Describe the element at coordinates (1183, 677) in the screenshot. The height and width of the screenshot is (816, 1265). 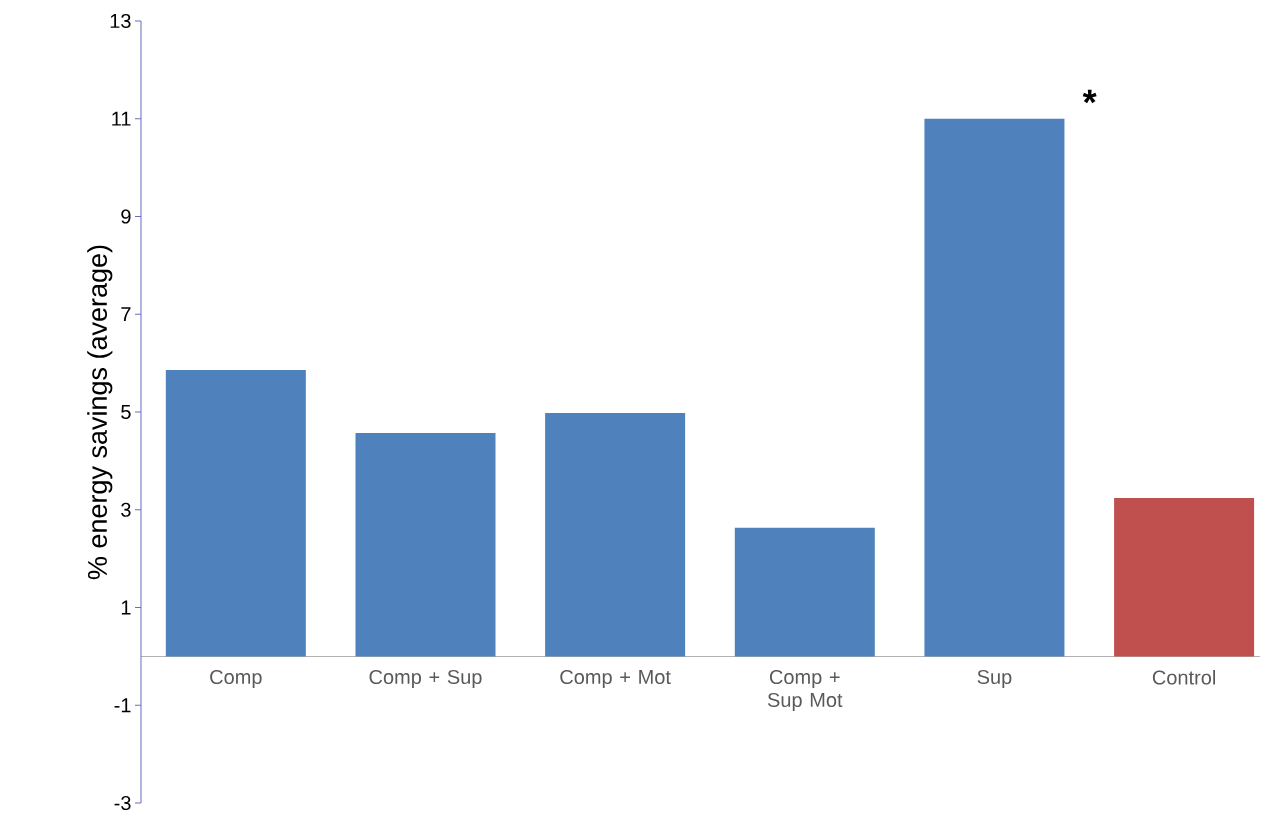
I see `x-tick-label: Control` at that location.